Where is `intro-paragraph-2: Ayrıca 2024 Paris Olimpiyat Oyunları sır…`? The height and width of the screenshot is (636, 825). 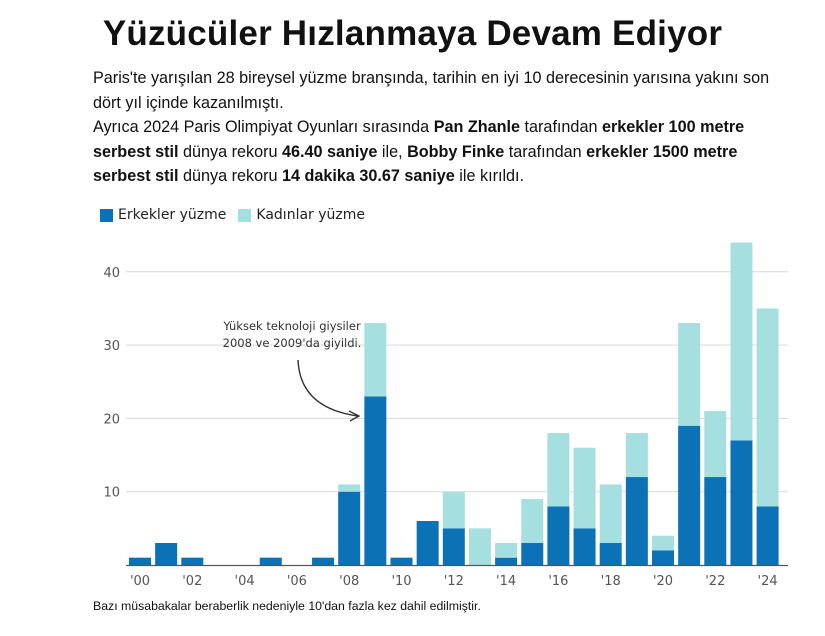 intro-paragraph-2: Ayrıca 2024 Paris Olimpiyat Oyunları sır… is located at coordinates (438, 152).